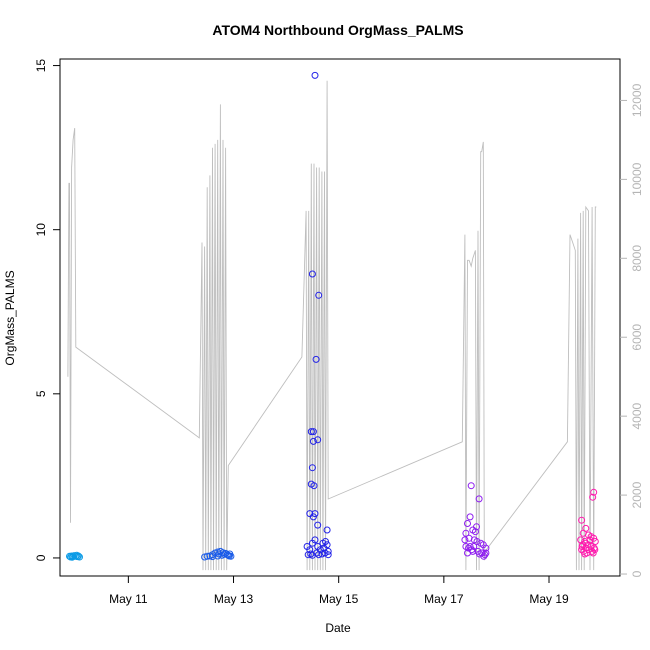 The height and width of the screenshot is (650, 650). What do you see at coordinates (637, 573) in the screenshot?
I see `y2-tick-label: 0` at bounding box center [637, 573].